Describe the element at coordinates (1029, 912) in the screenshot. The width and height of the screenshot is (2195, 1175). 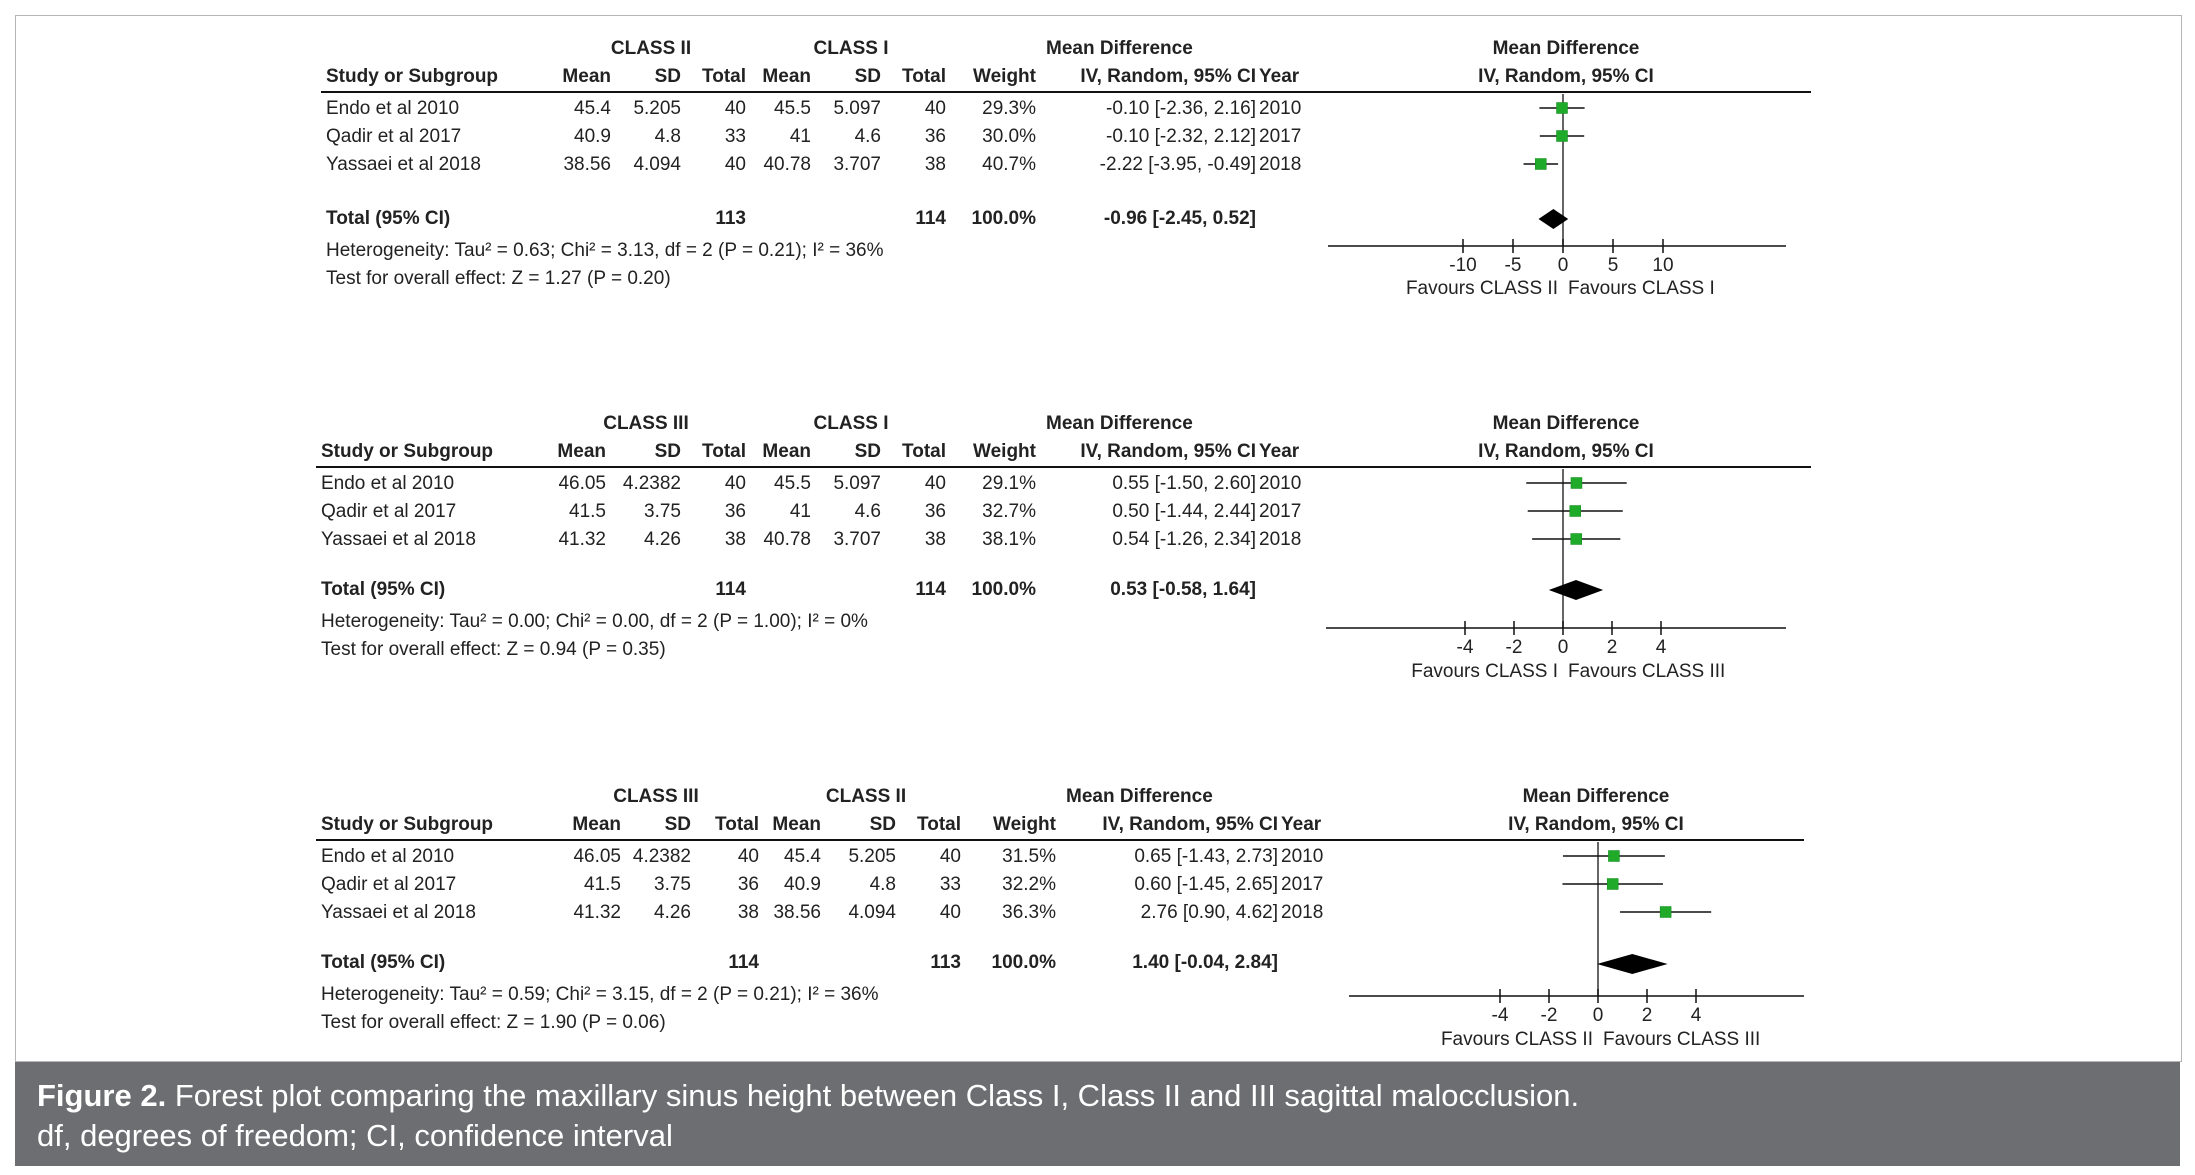
I see `study-weight: 36.3%` at that location.